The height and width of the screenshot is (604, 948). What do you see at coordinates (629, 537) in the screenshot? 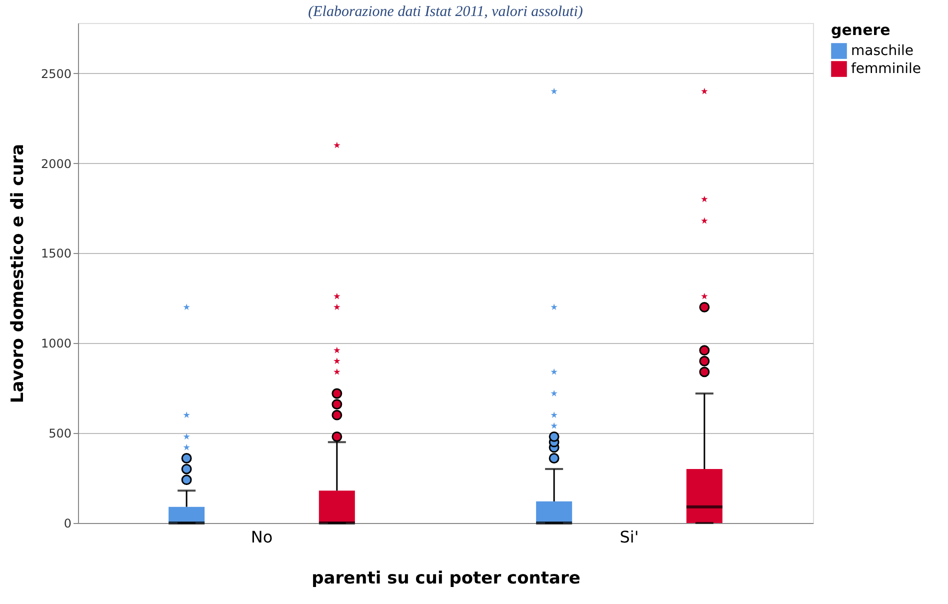
I see `x-tick-label: Si'` at bounding box center [629, 537].